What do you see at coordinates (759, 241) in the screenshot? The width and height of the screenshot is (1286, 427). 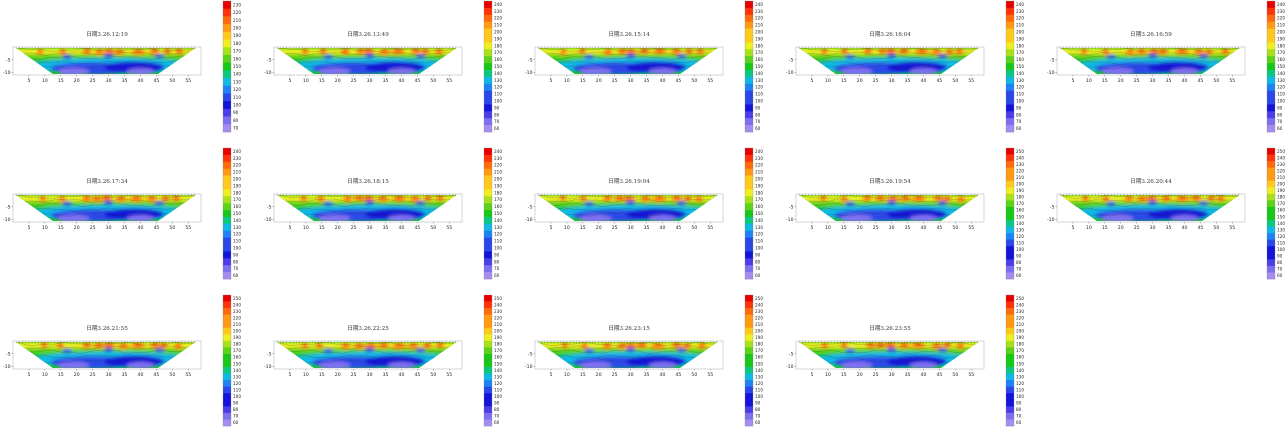 I see `colorbar-label: 110` at bounding box center [759, 241].